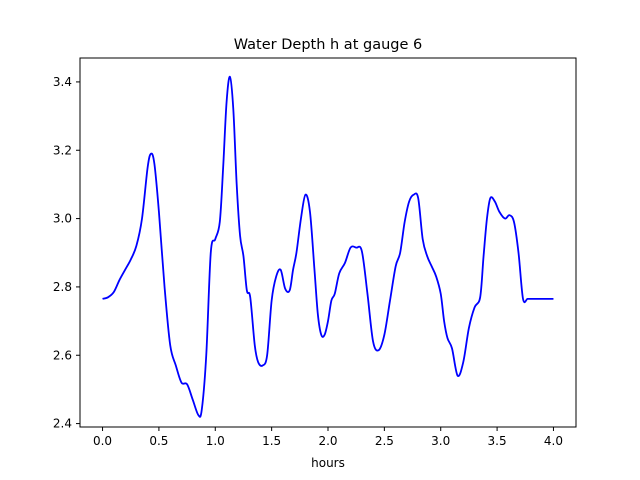 Image resolution: width=640 pixels, height=480 pixels. Describe the element at coordinates (328, 45) in the screenshot. I see `chart-title: Water Depth h at gauge 6` at that location.